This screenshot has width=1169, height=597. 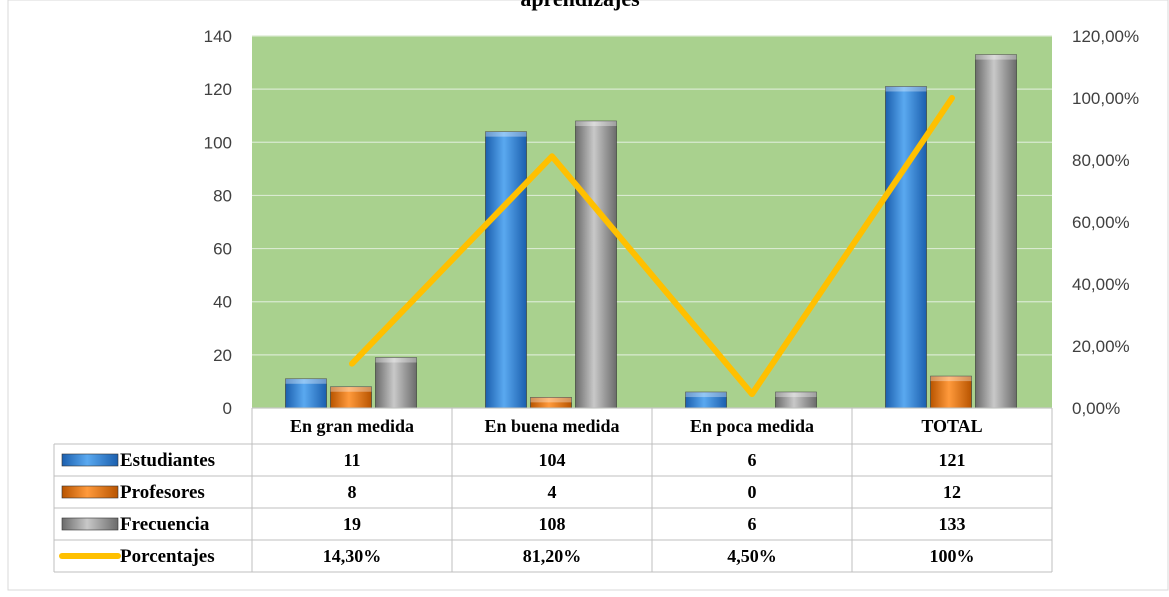 What do you see at coordinates (90, 460) in the screenshot?
I see `legend-key-estudiantes` at bounding box center [90, 460].